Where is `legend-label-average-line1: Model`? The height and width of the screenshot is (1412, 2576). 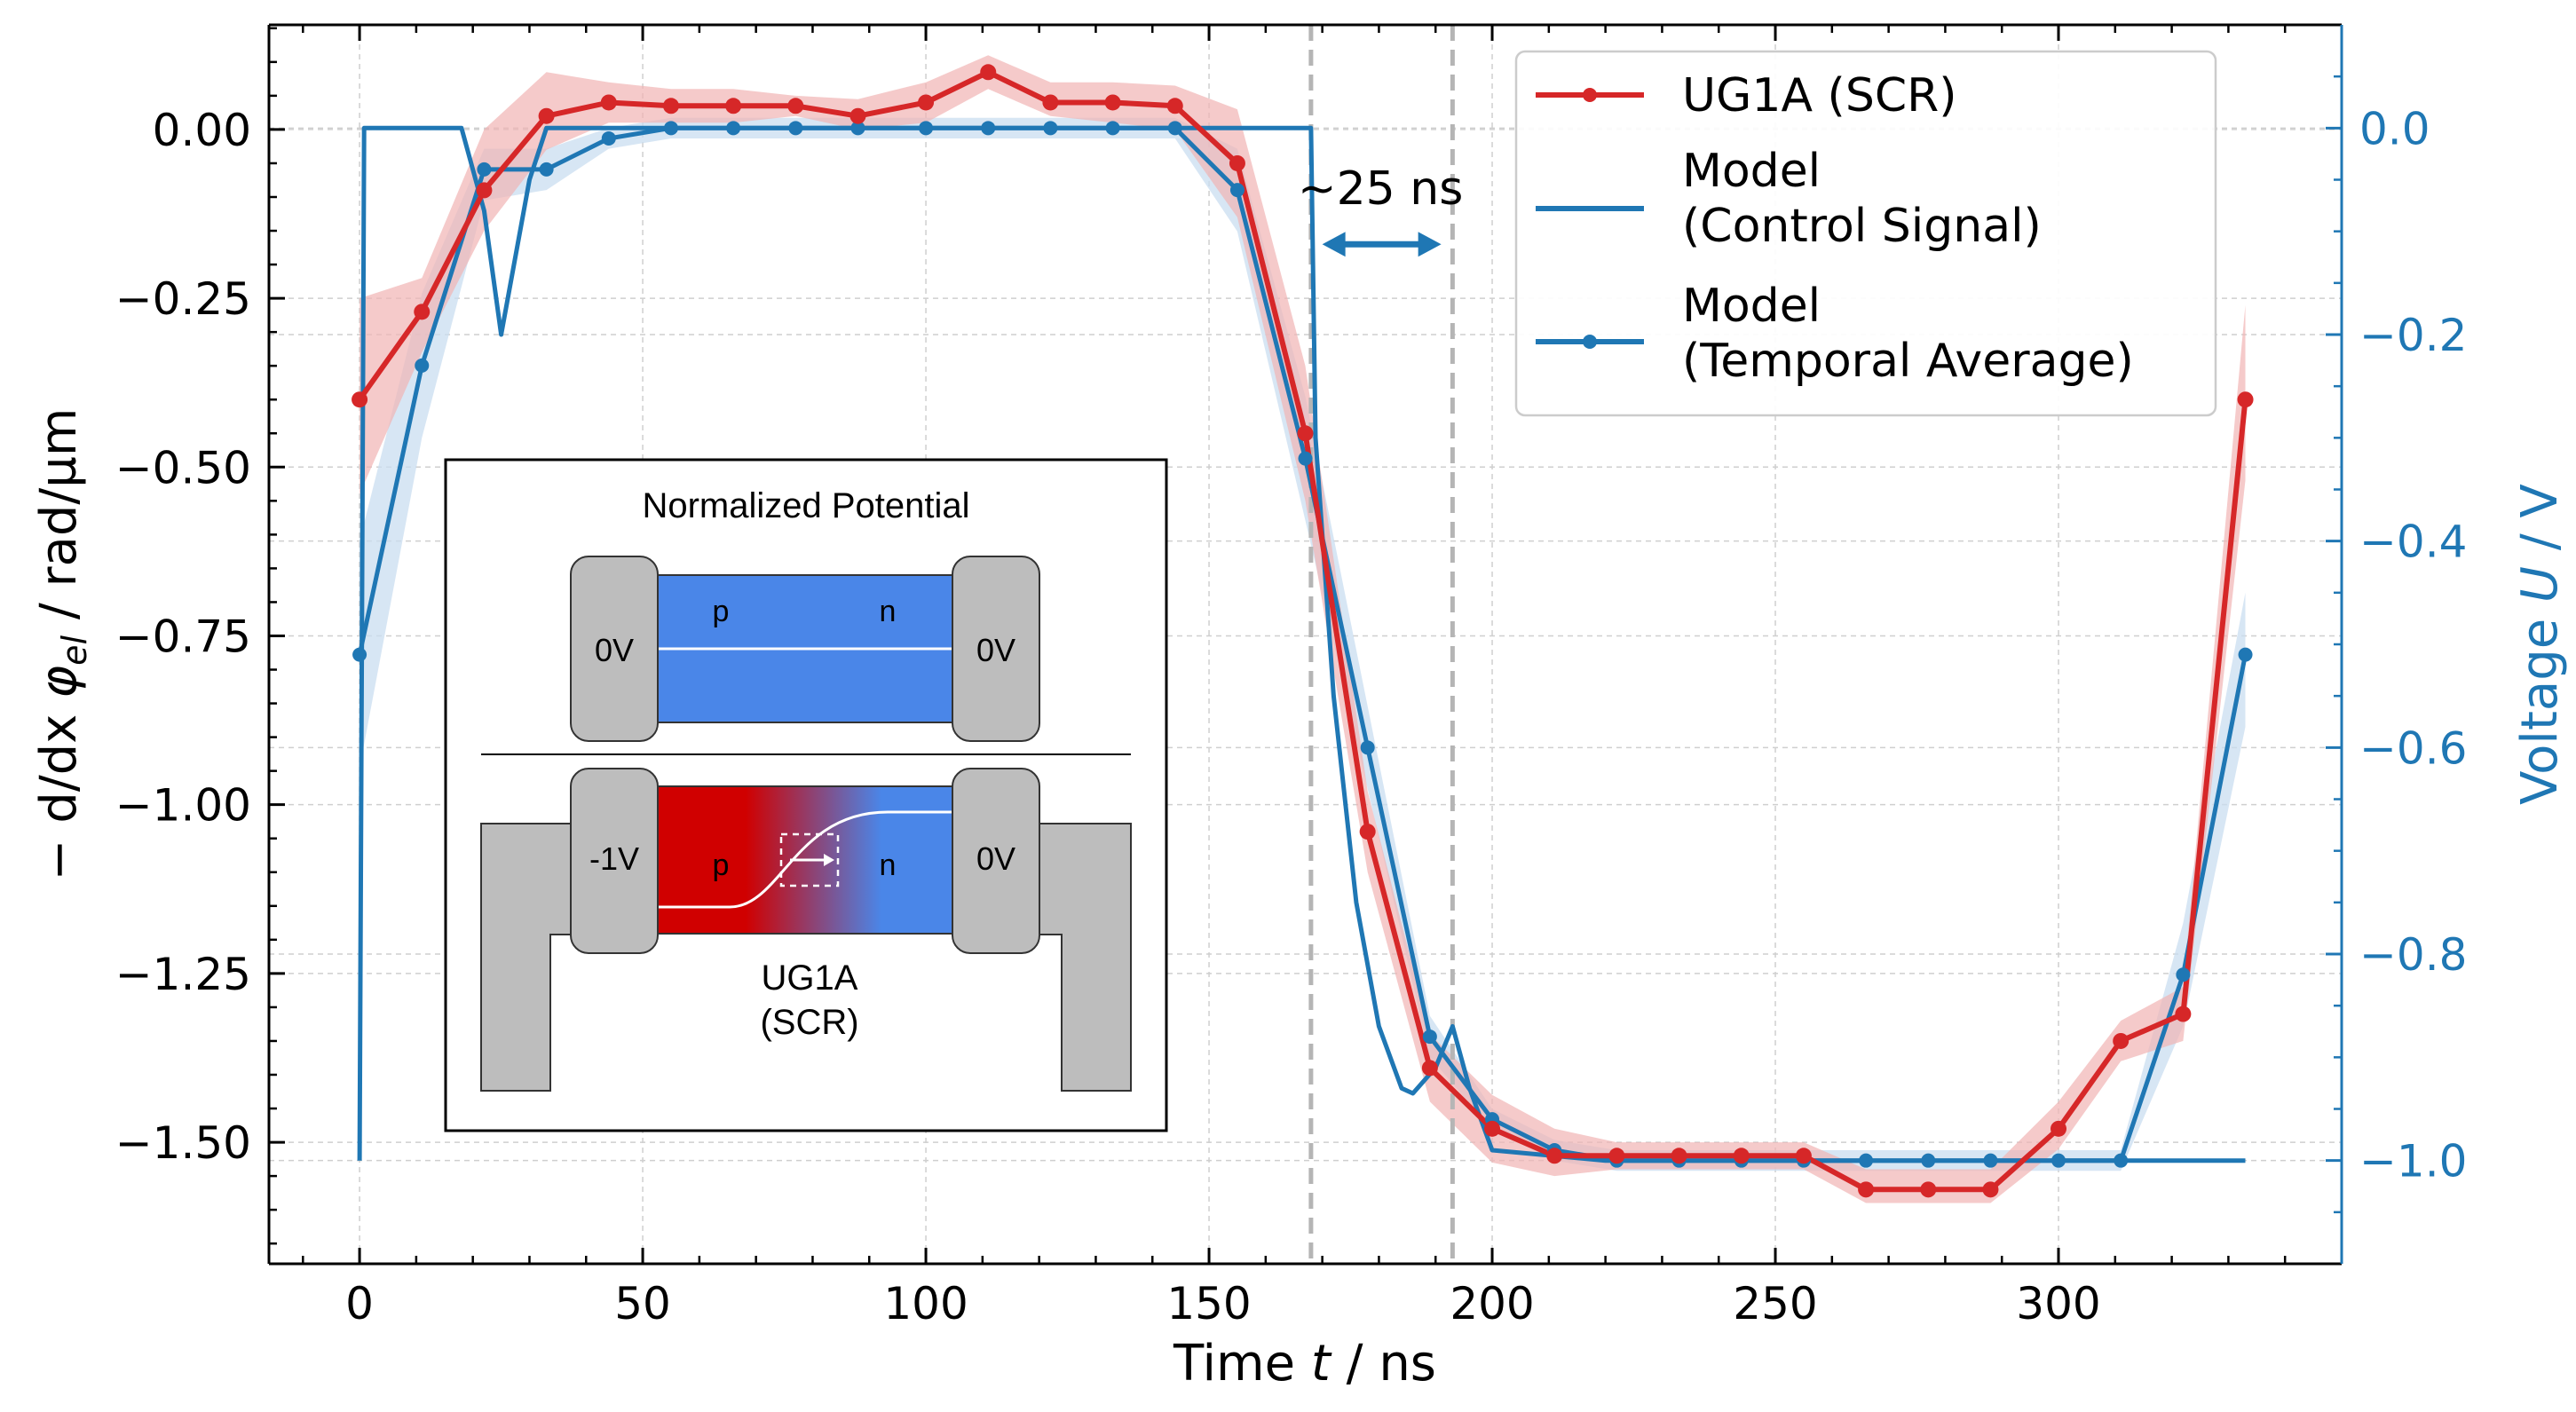
legend-label-average-line1: Model is located at coordinates (1751, 307).